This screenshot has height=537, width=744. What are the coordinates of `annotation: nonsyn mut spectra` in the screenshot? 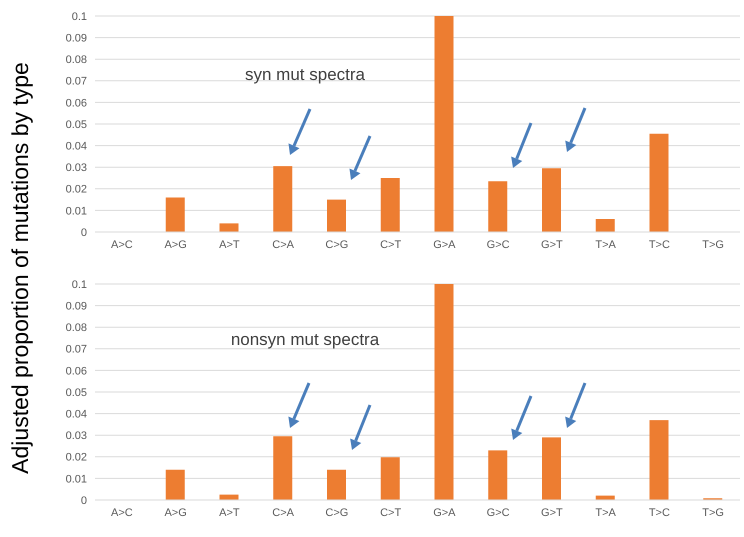 It's located at (305, 339).